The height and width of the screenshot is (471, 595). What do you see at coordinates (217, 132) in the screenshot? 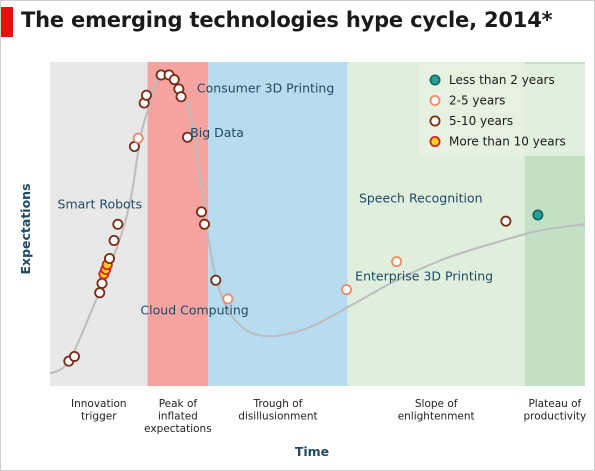
I see `tech-label-1: Big Data` at bounding box center [217, 132].